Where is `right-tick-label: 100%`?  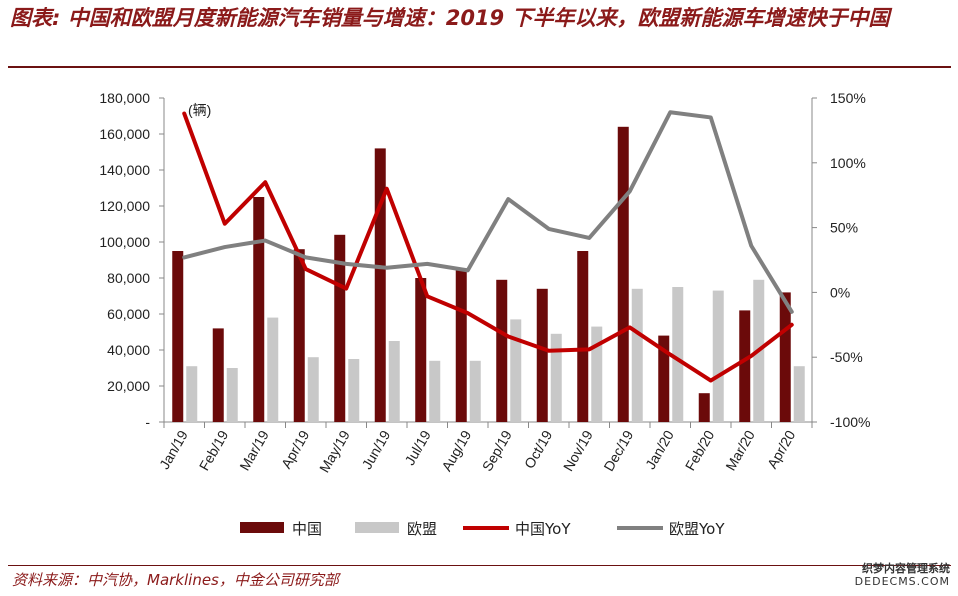 right-tick-label: 100% is located at coordinates (848, 163).